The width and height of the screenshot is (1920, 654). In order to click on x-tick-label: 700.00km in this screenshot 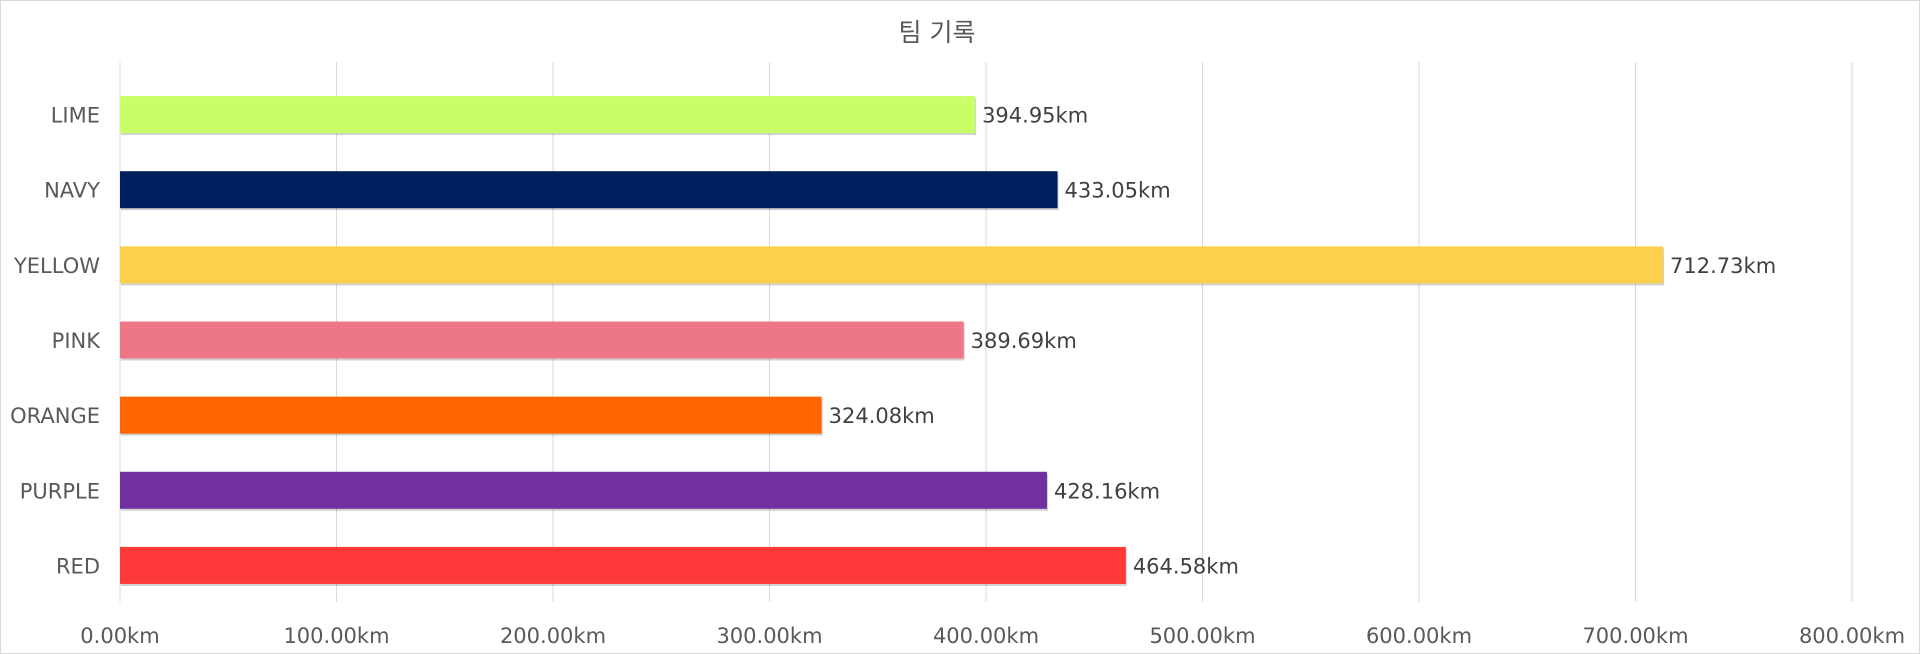, I will do `click(1635, 636)`.